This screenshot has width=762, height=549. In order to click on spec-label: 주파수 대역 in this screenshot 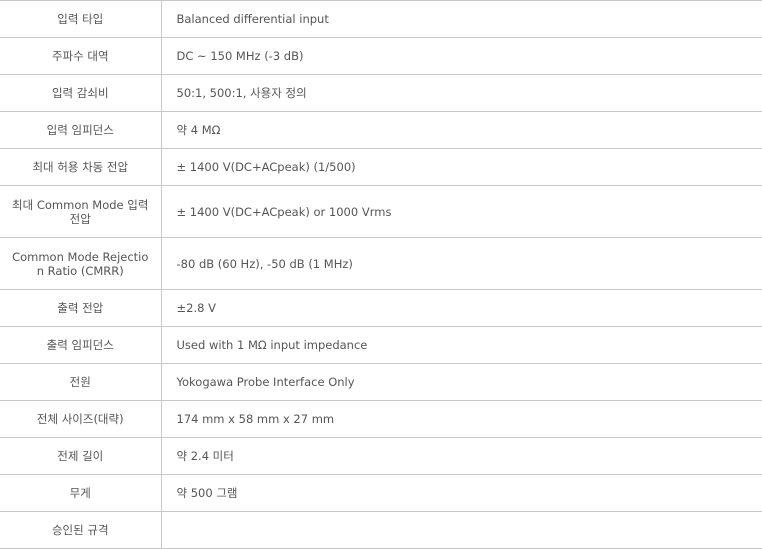, I will do `click(81, 56)`.